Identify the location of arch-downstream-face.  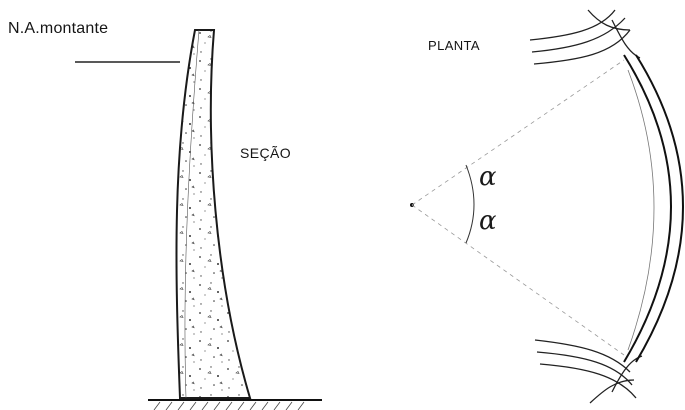
(659, 208).